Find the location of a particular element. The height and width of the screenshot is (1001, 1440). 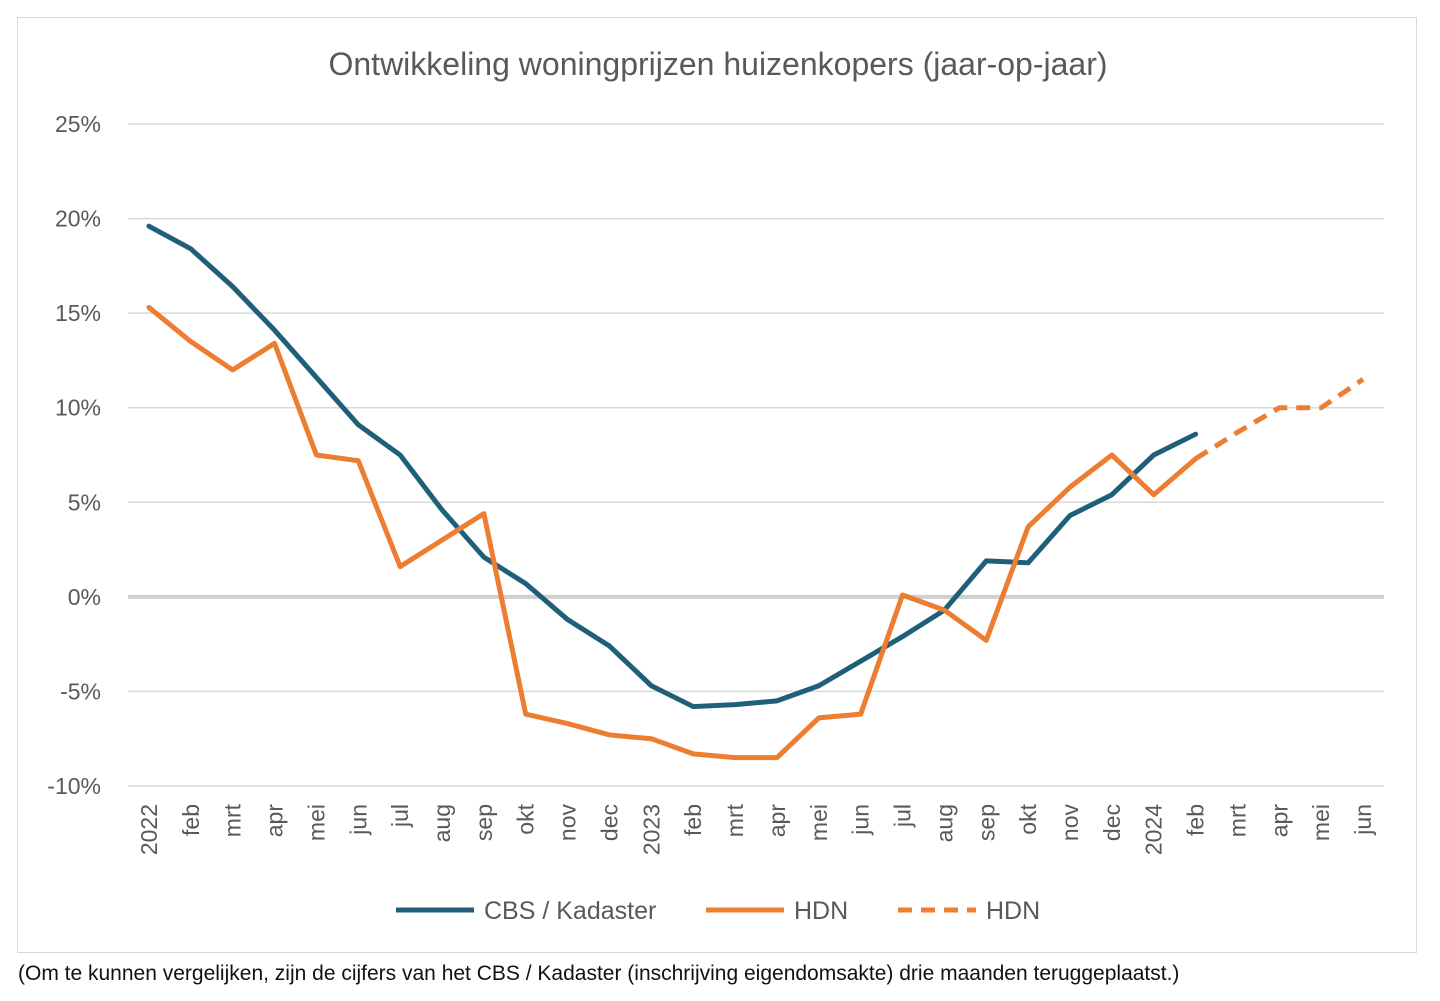

y-tick-label: 10% is located at coordinates (78, 408).